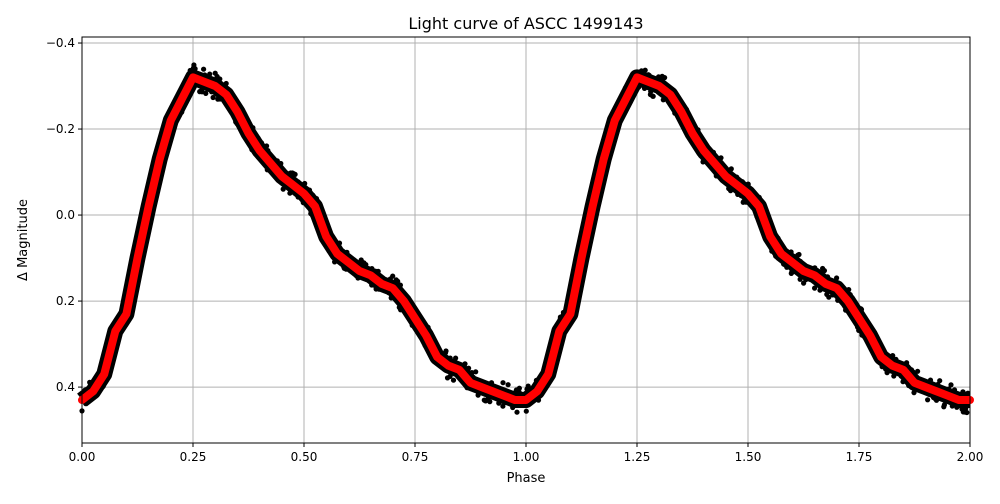 The height and width of the screenshot is (504, 1000). Describe the element at coordinates (193, 457) in the screenshot. I see `x-tick-label: 0.25` at that location.